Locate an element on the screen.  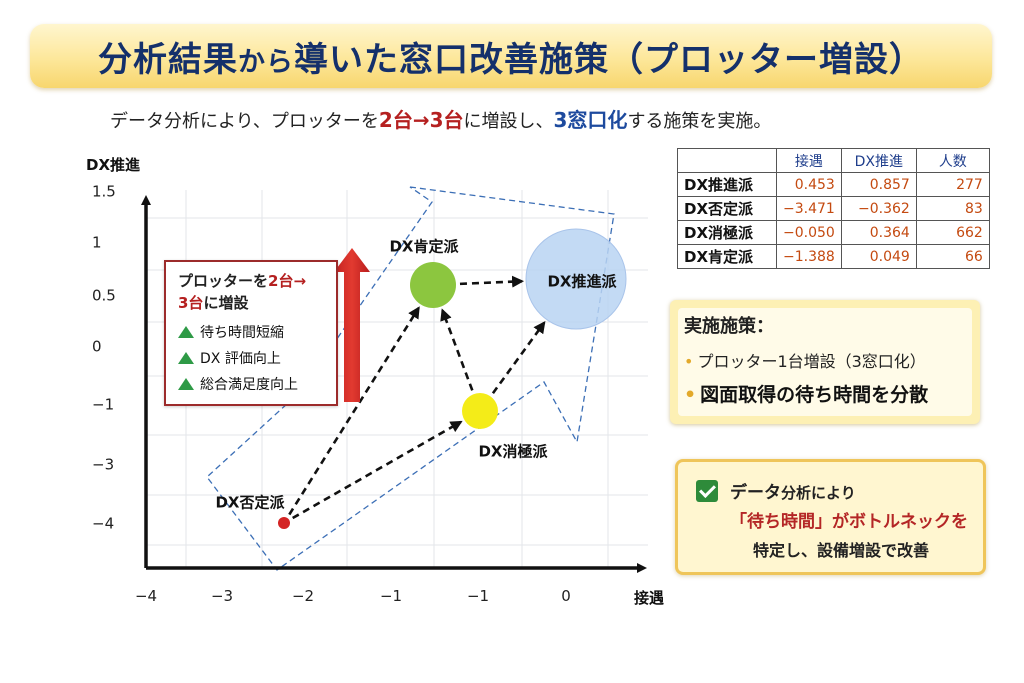
x-tick-label: −3 is located at coordinates (222, 596).